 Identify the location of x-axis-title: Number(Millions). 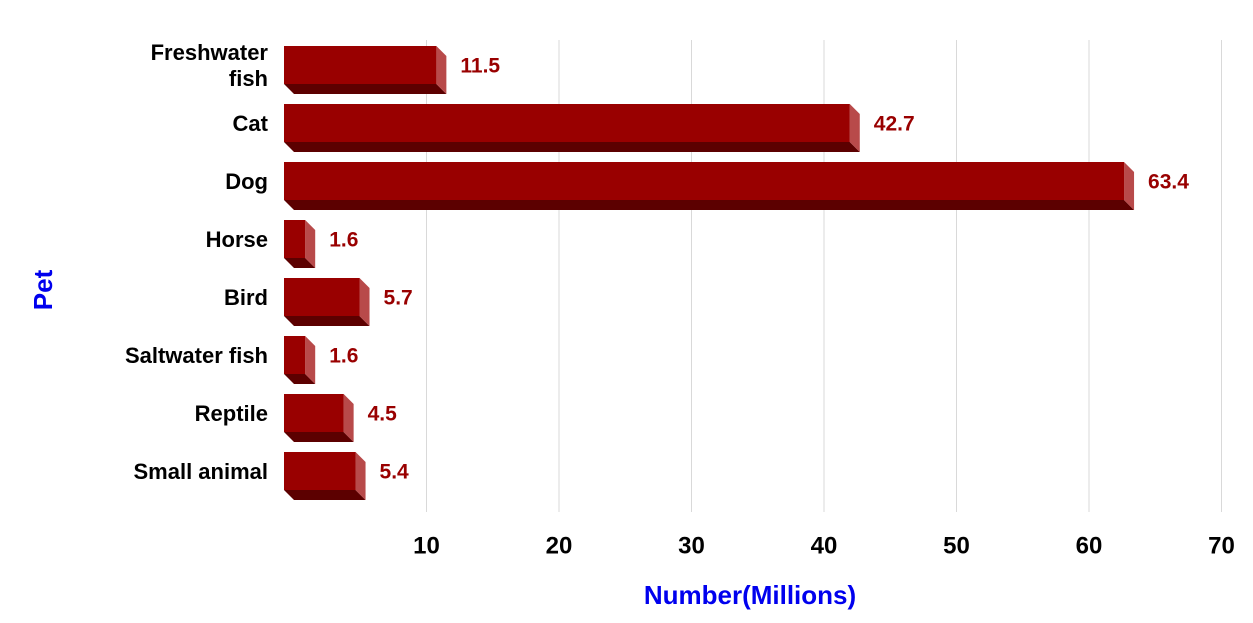
(750, 595).